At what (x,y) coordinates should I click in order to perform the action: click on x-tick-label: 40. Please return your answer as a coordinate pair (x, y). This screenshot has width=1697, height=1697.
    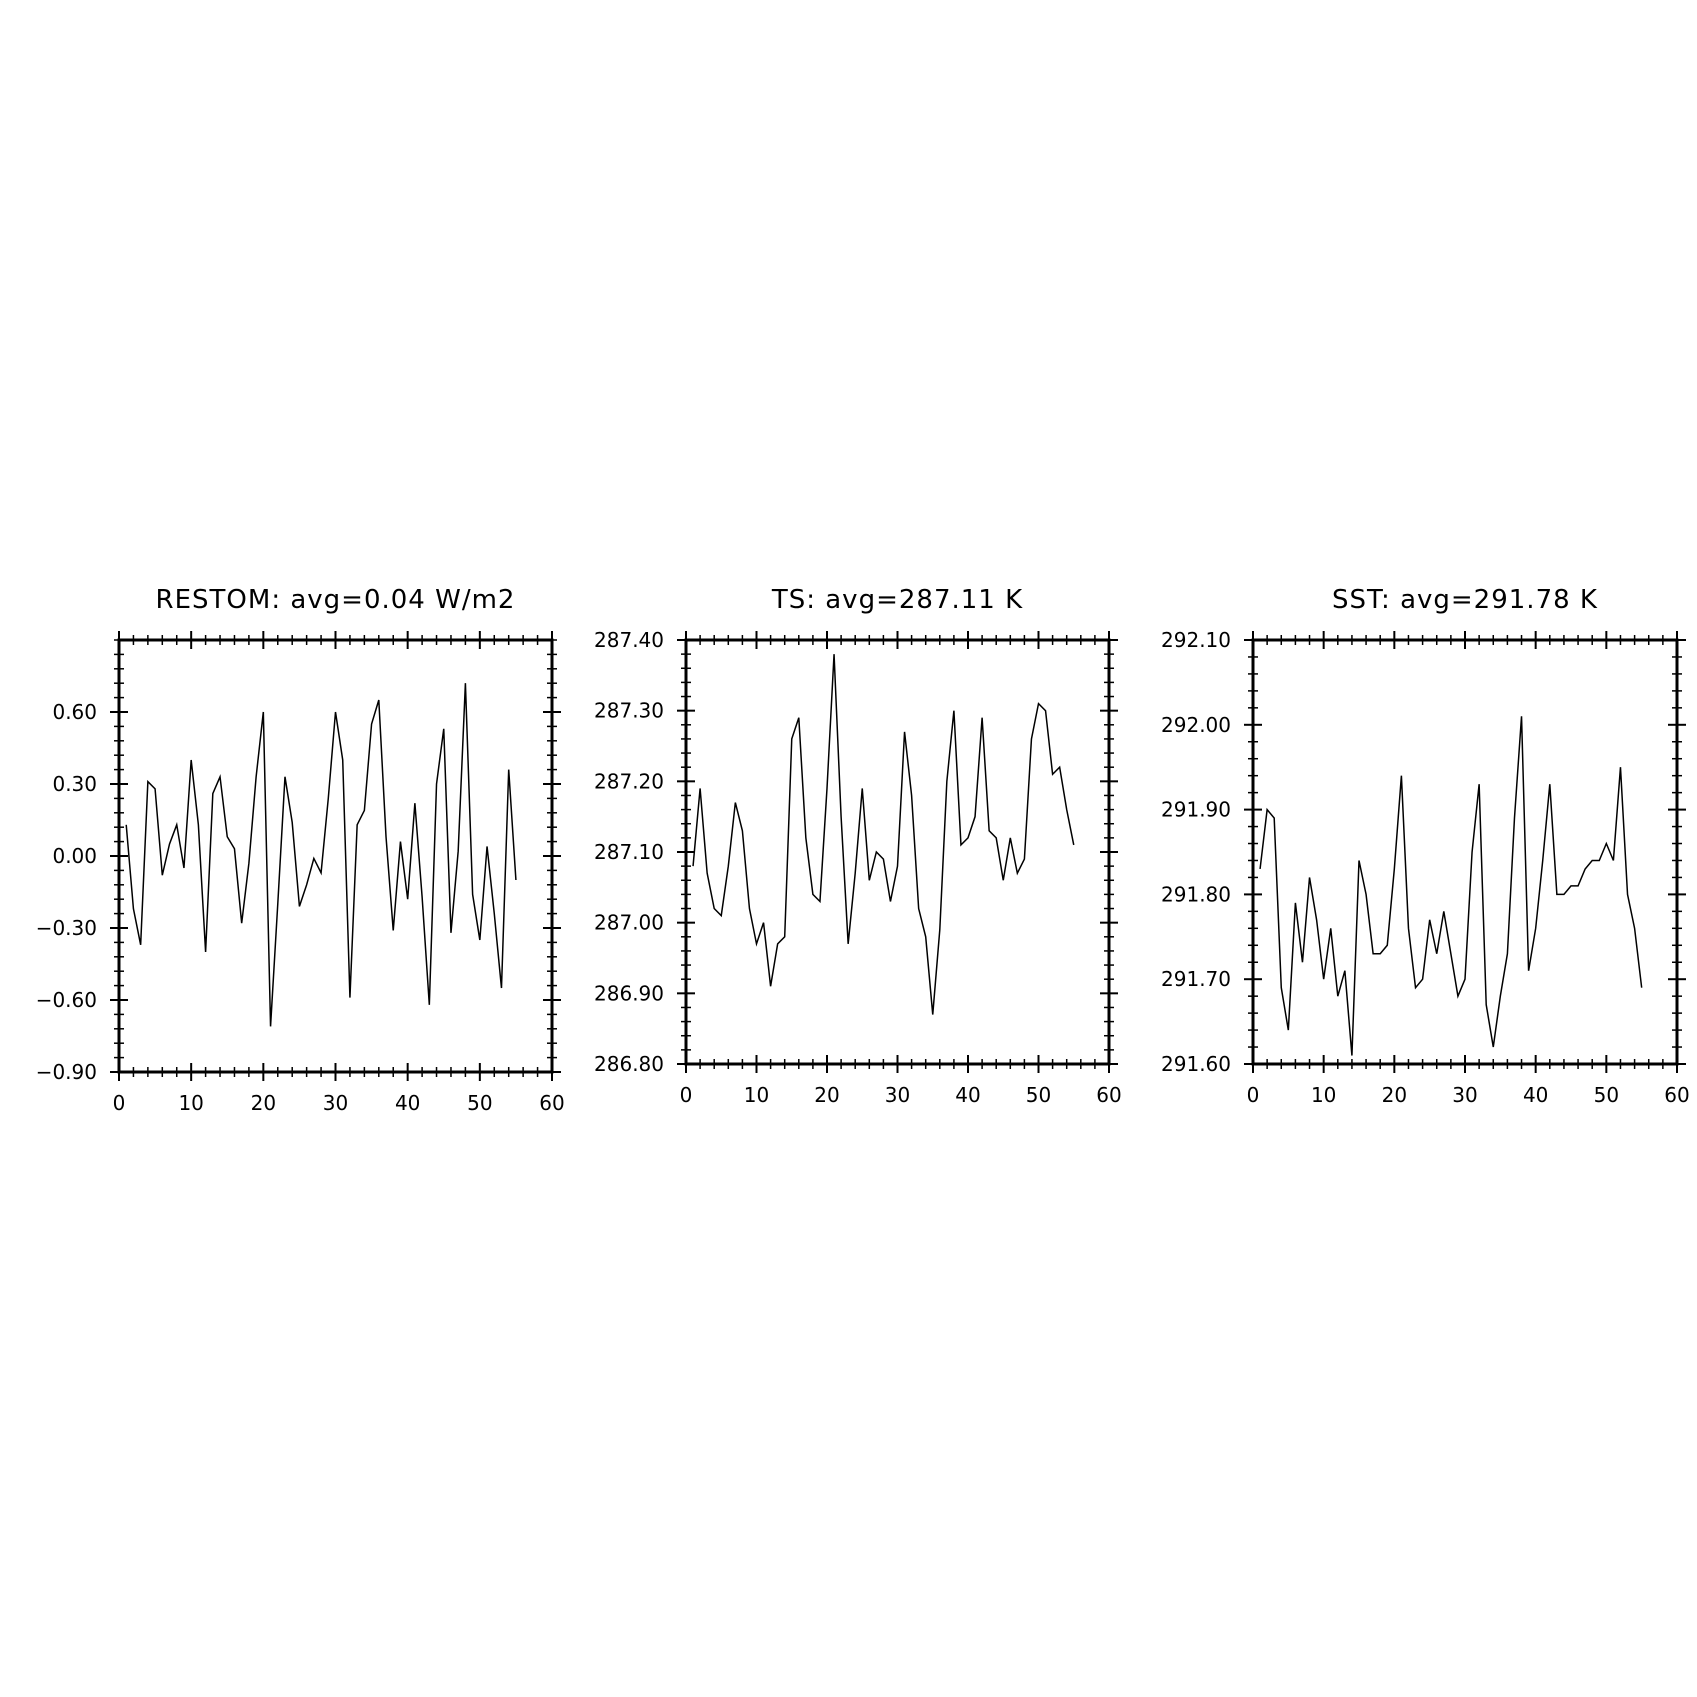
    Looking at the image, I should click on (967, 1095).